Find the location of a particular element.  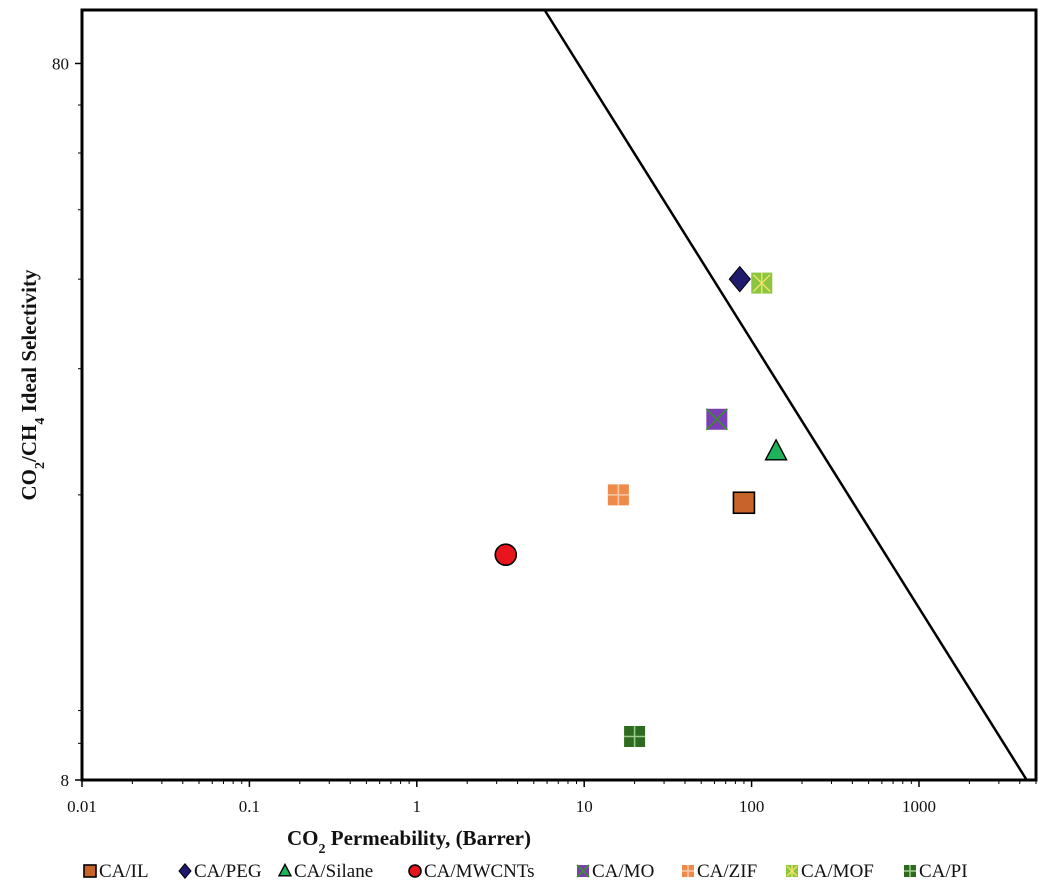

legend-item-ca-mo: CA/MO is located at coordinates (615, 871).